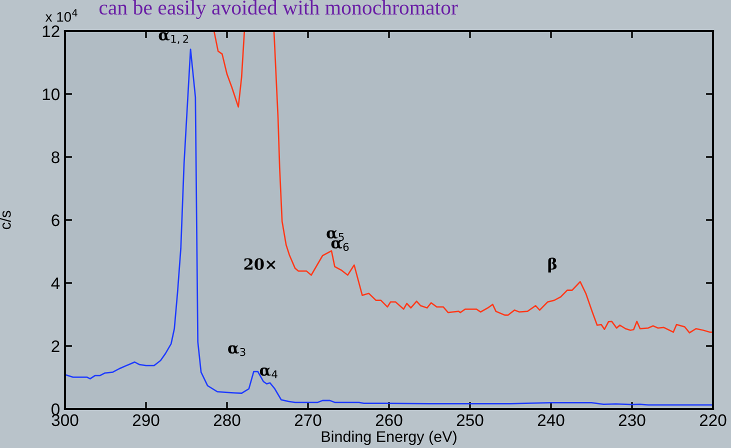  I want to click on x-tick-label: 260, so click(389, 420).